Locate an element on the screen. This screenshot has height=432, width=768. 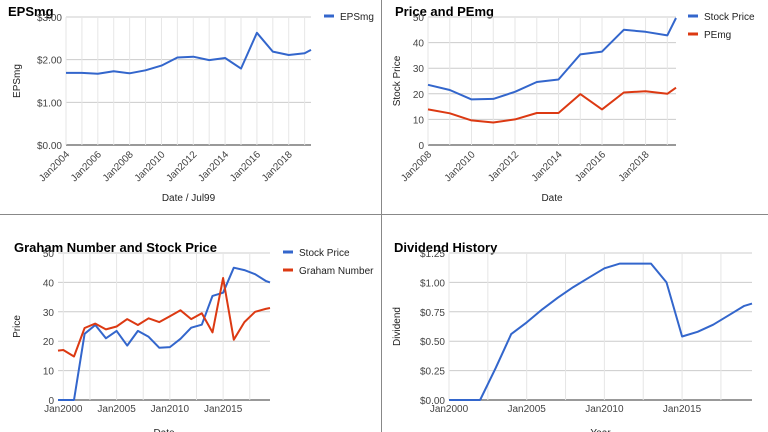
eps-y-tick-label: $3.00 is located at coordinates (49, 18).